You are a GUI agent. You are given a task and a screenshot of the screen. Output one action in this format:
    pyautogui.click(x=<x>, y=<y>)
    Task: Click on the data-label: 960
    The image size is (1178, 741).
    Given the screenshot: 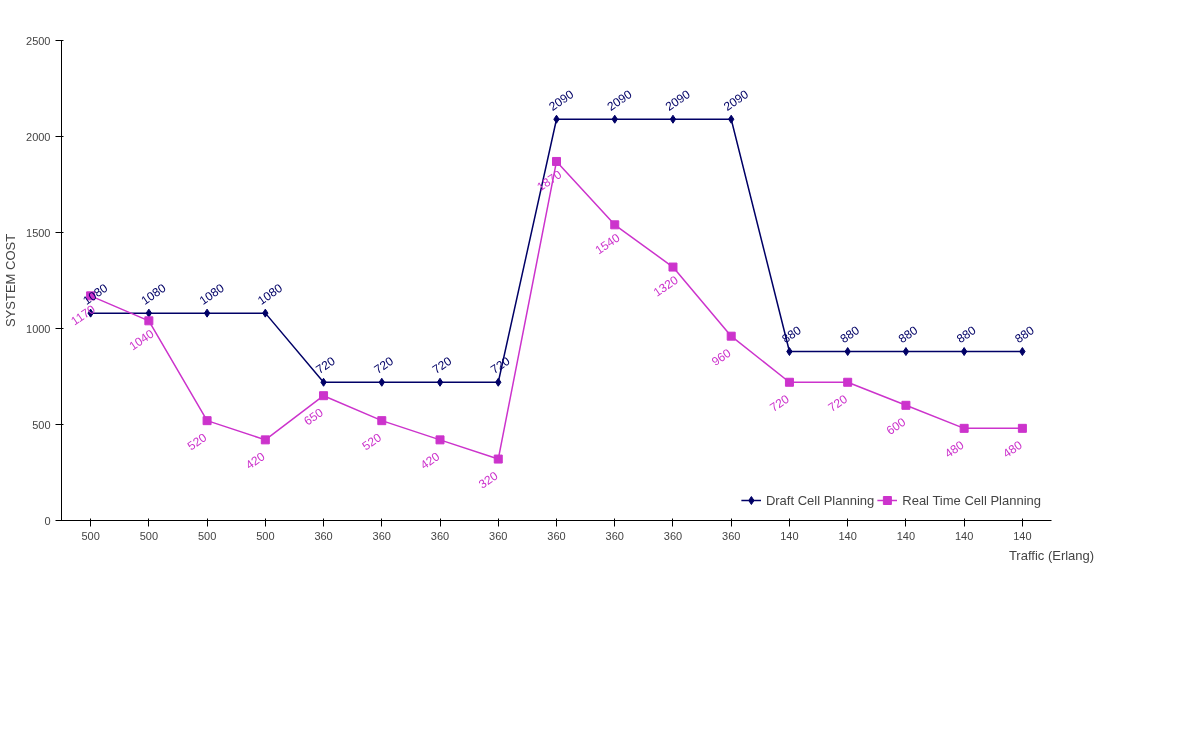 What is the action you would take?
    pyautogui.click(x=721, y=357)
    